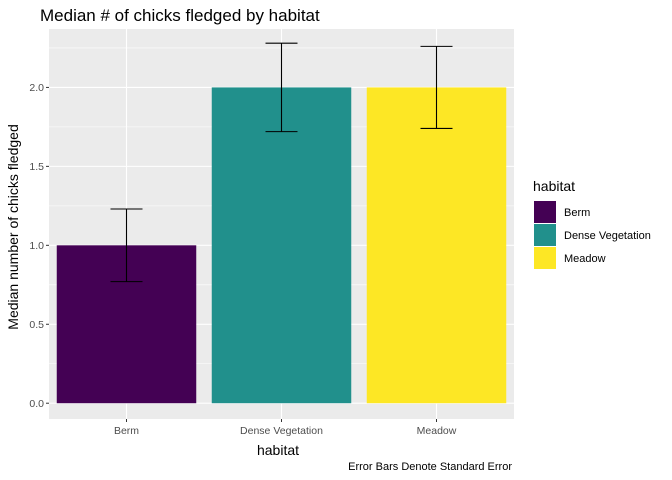 This screenshot has width=672, height=480. Describe the element at coordinates (430, 467) in the screenshot. I see `caption: Error Bars Denote Standard Error` at that location.